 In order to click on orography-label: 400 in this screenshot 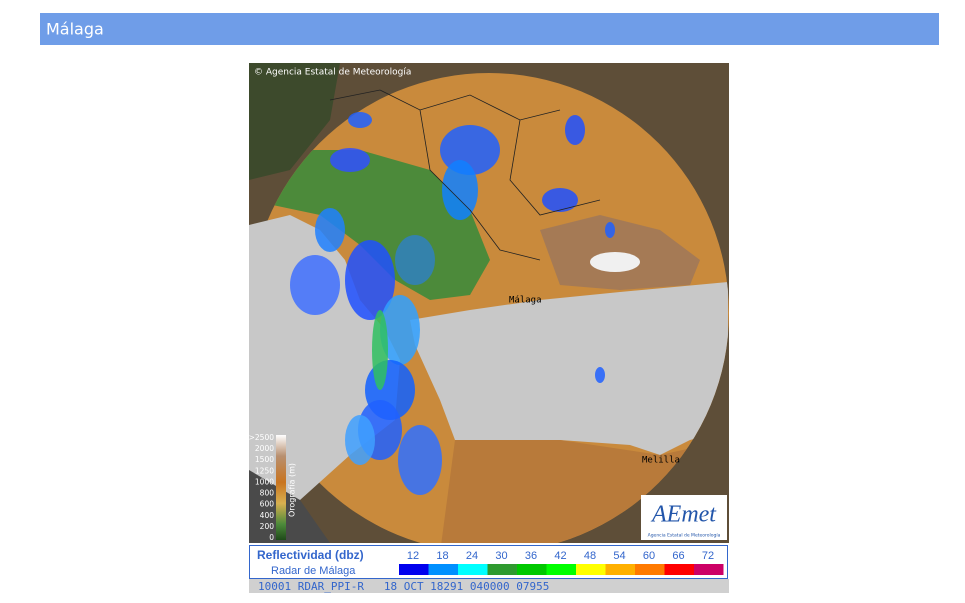, I will do `click(267, 515)`.